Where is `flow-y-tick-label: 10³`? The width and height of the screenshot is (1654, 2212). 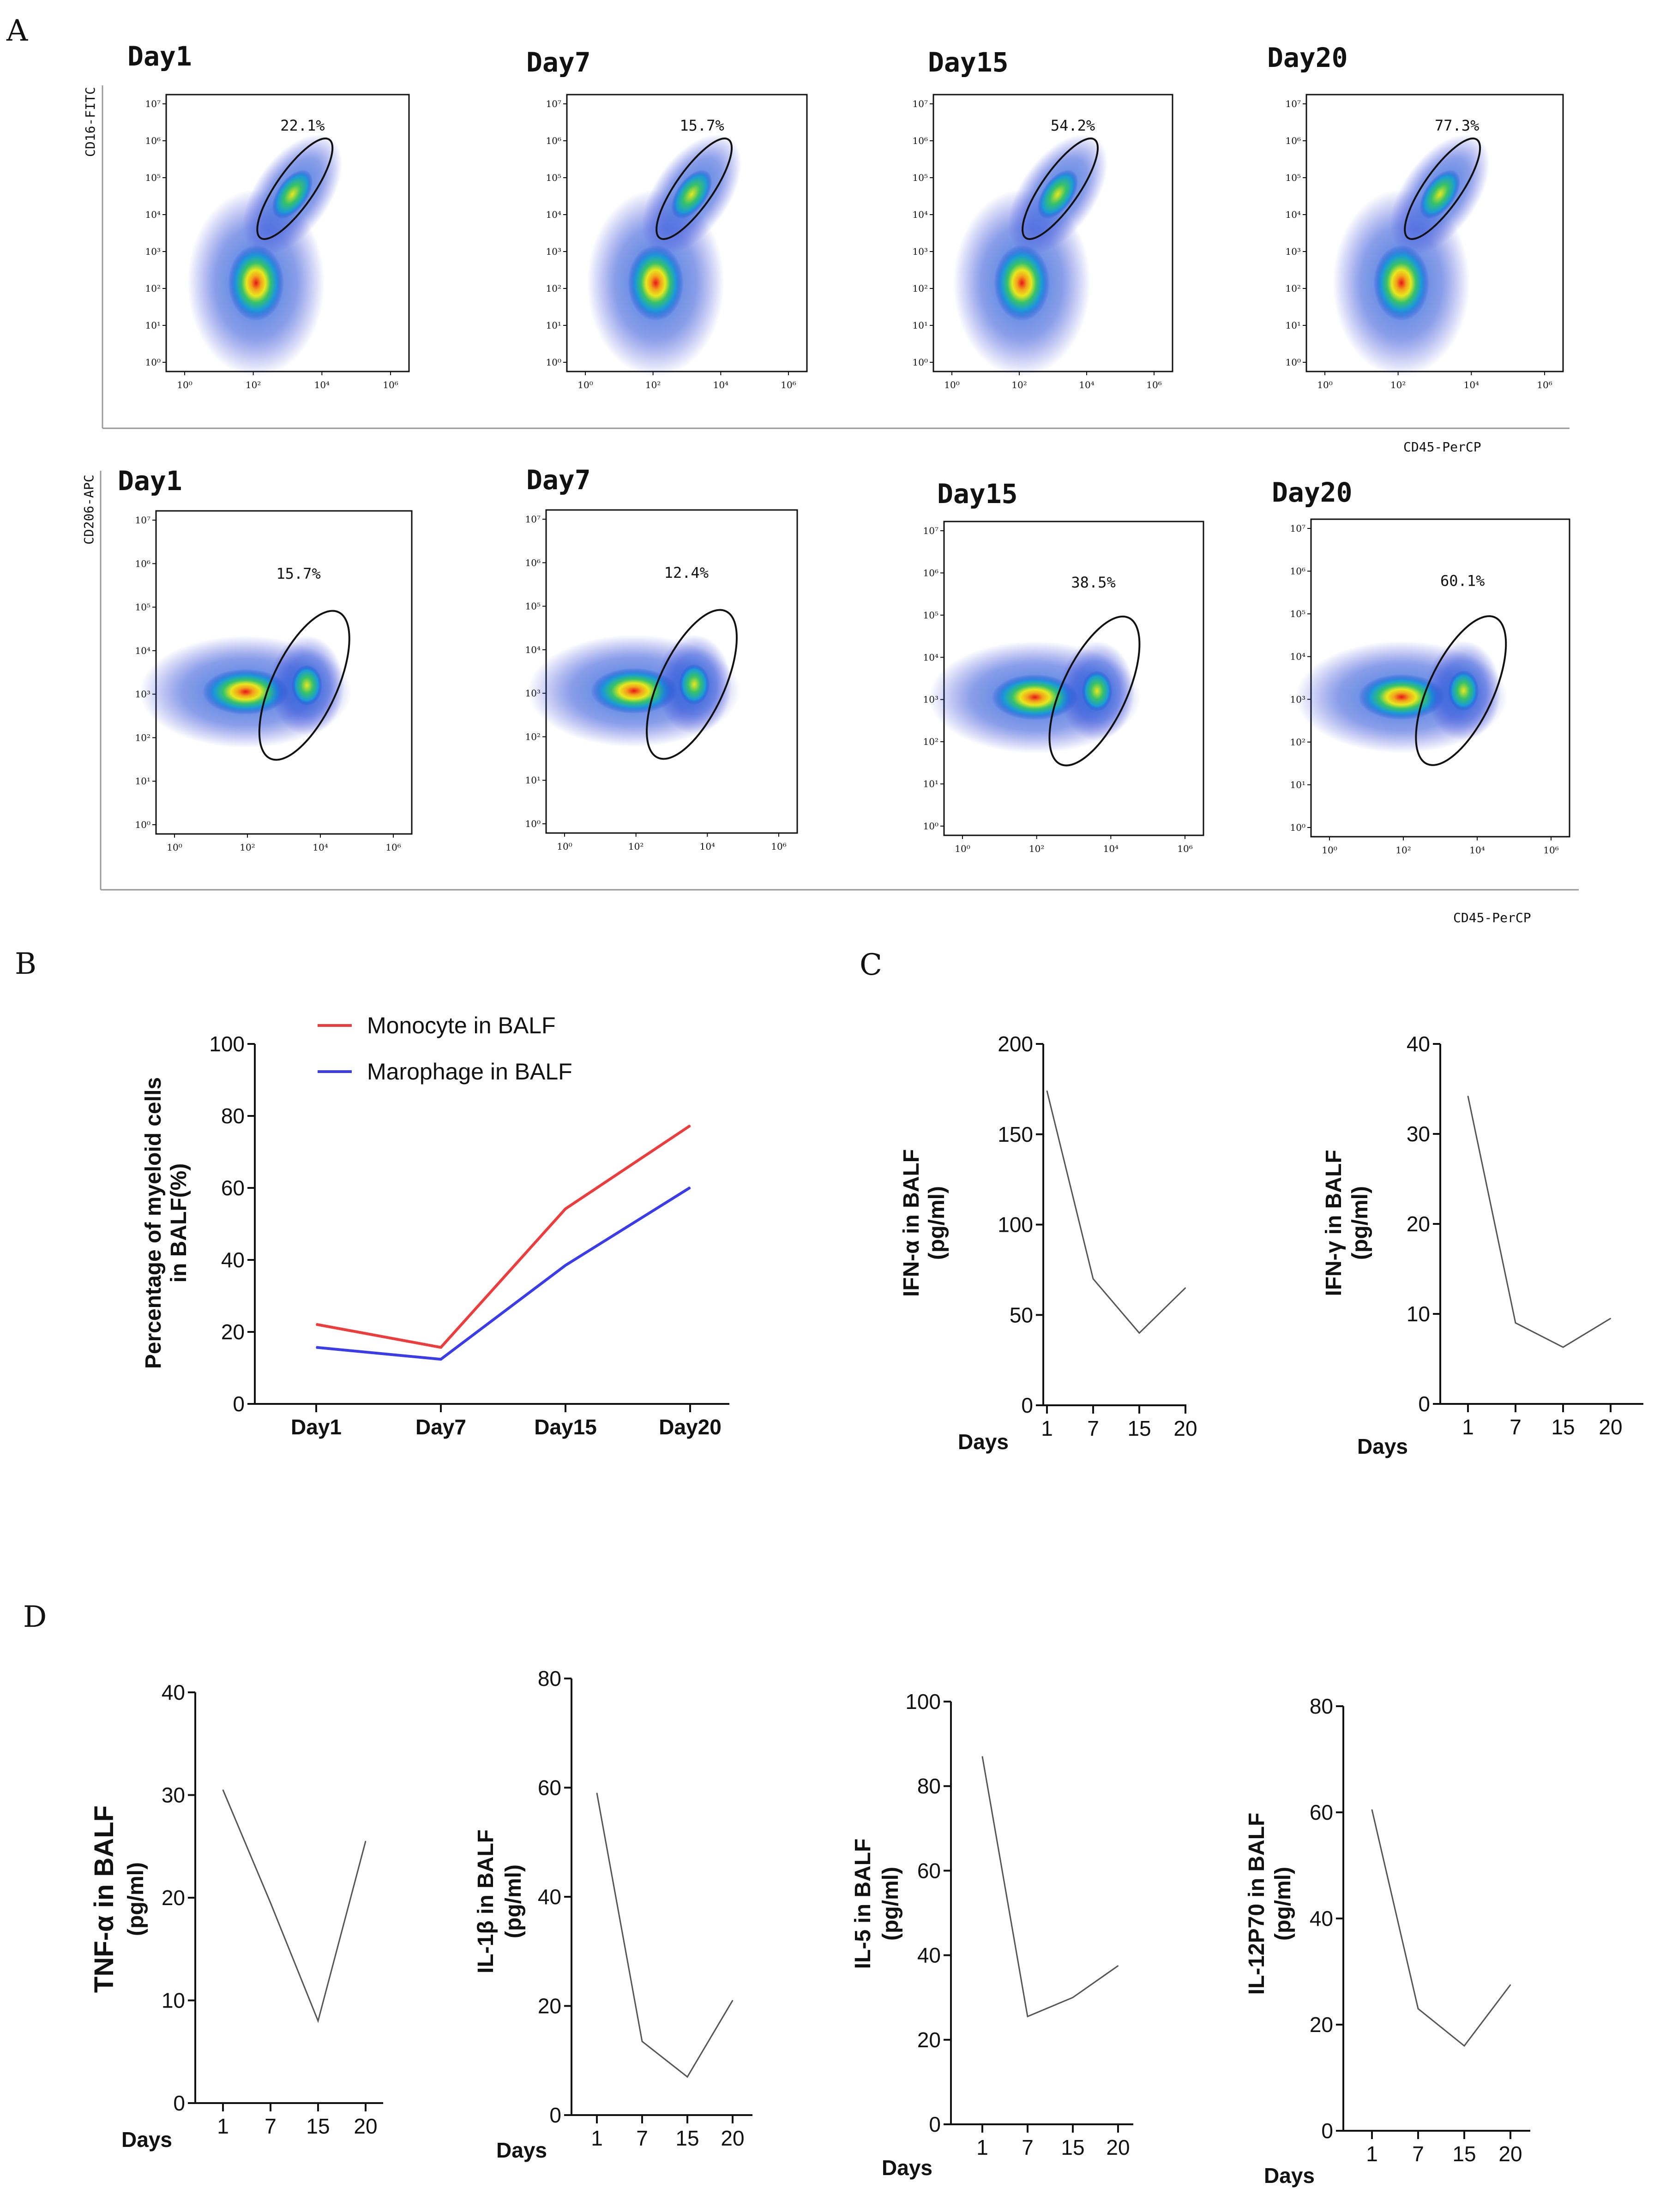
flow-y-tick-label: 10³ is located at coordinates (153, 251).